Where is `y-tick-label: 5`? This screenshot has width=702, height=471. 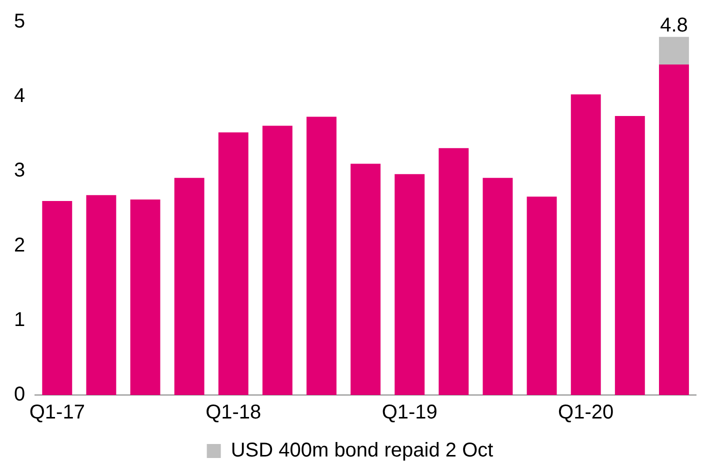 y-tick-label: 5 is located at coordinates (20, 21).